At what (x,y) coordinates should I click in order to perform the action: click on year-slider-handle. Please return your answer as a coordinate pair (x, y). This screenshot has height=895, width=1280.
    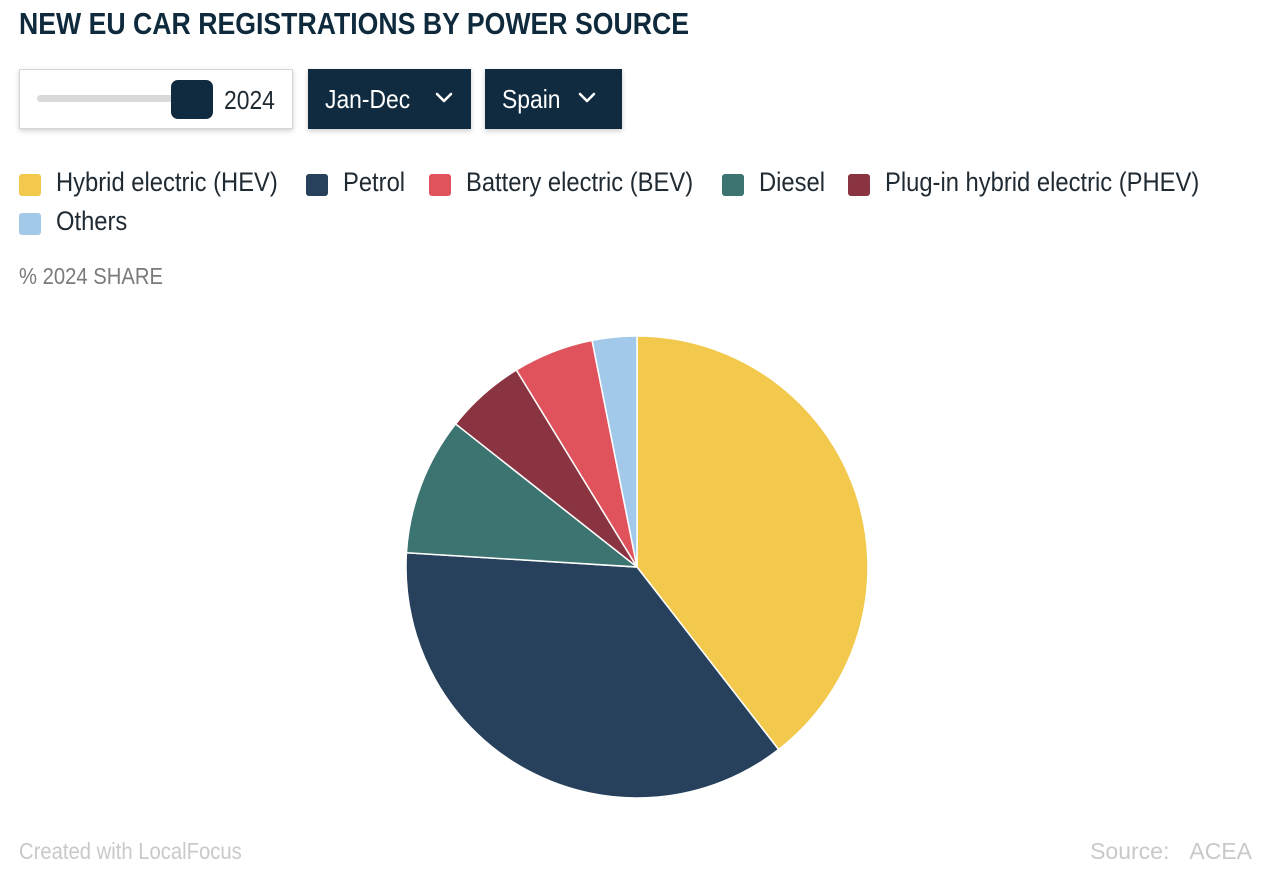
    Looking at the image, I should click on (192, 99).